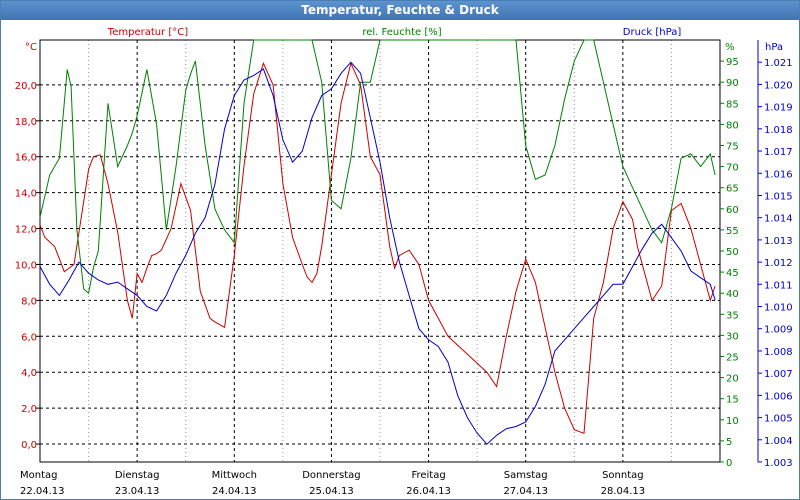 This screenshot has width=800, height=500. What do you see at coordinates (31, 47) in the screenshot?
I see `temperature-unit: °C` at bounding box center [31, 47].